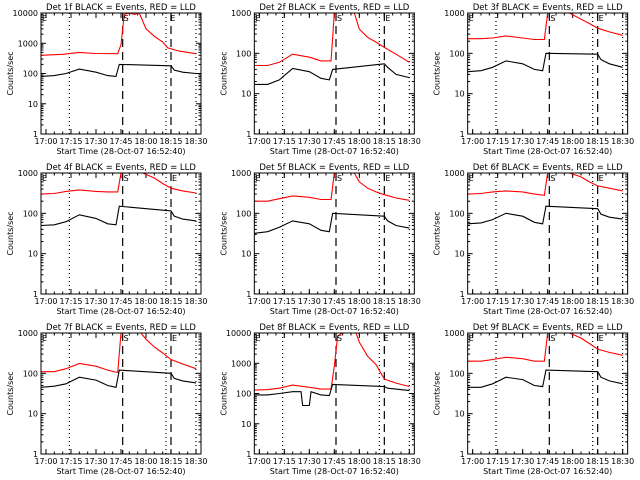 The width and height of the screenshot is (640, 480). Describe the element at coordinates (548, 8) in the screenshot. I see `panel-title: Det 3f BLACK = Events, RED = LLD` at that location.